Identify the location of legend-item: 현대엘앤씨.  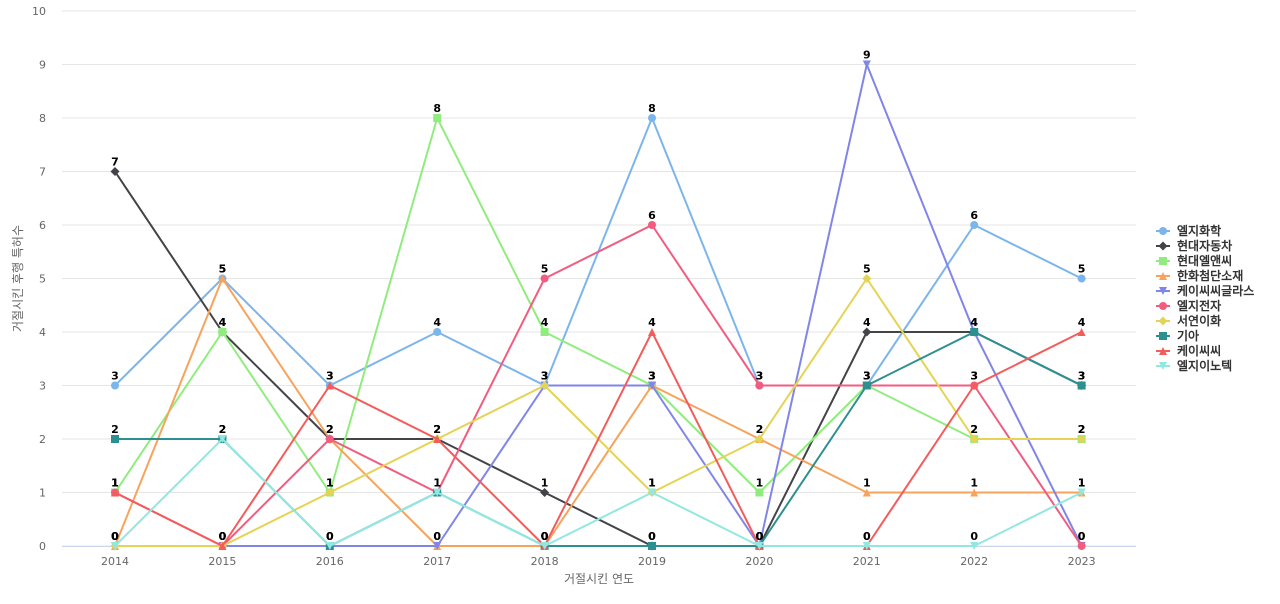
(1194, 260).